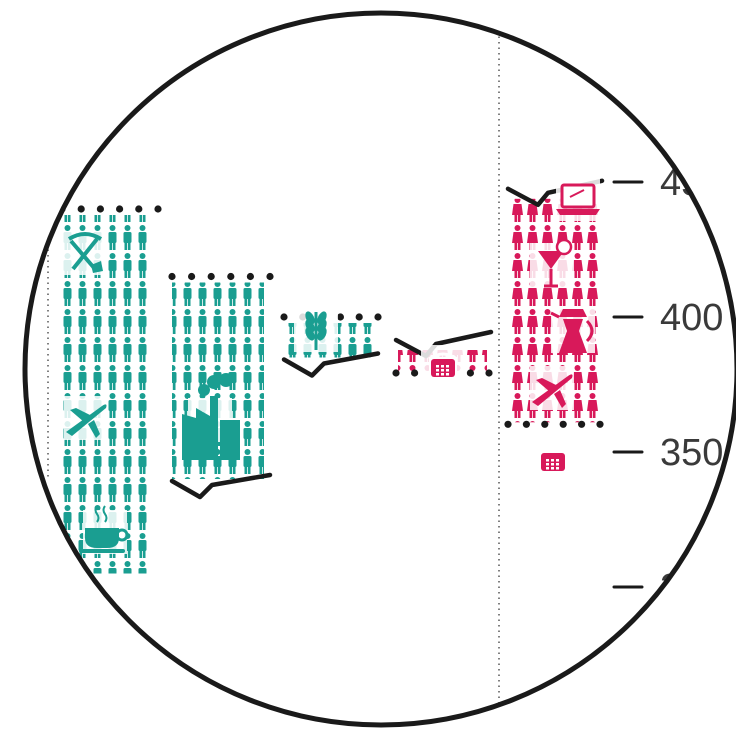  I want to click on coffee-pot-icon, so click(572, 331).